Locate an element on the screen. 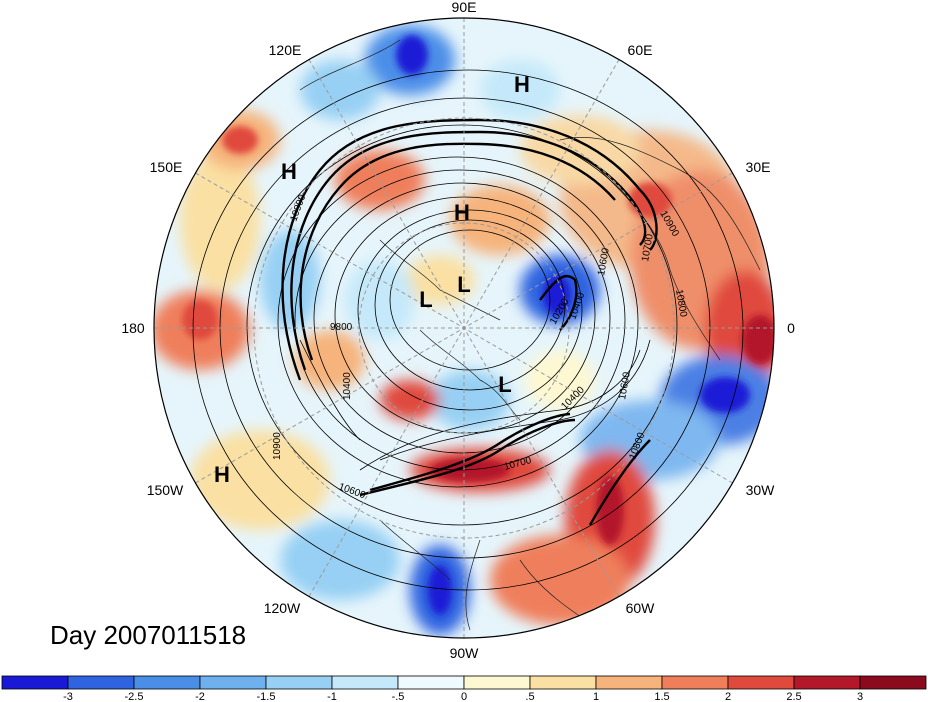 This screenshot has height=702, width=928. contour-label: 10700 is located at coordinates (648, 248).